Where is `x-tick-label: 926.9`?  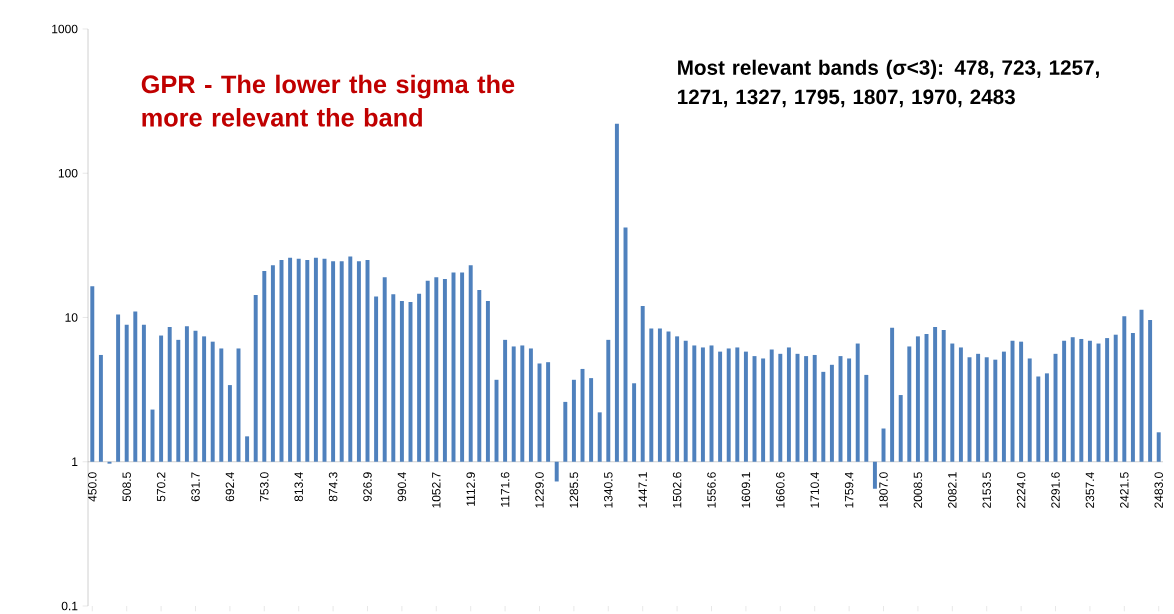 x-tick-label: 926.9 is located at coordinates (367, 487).